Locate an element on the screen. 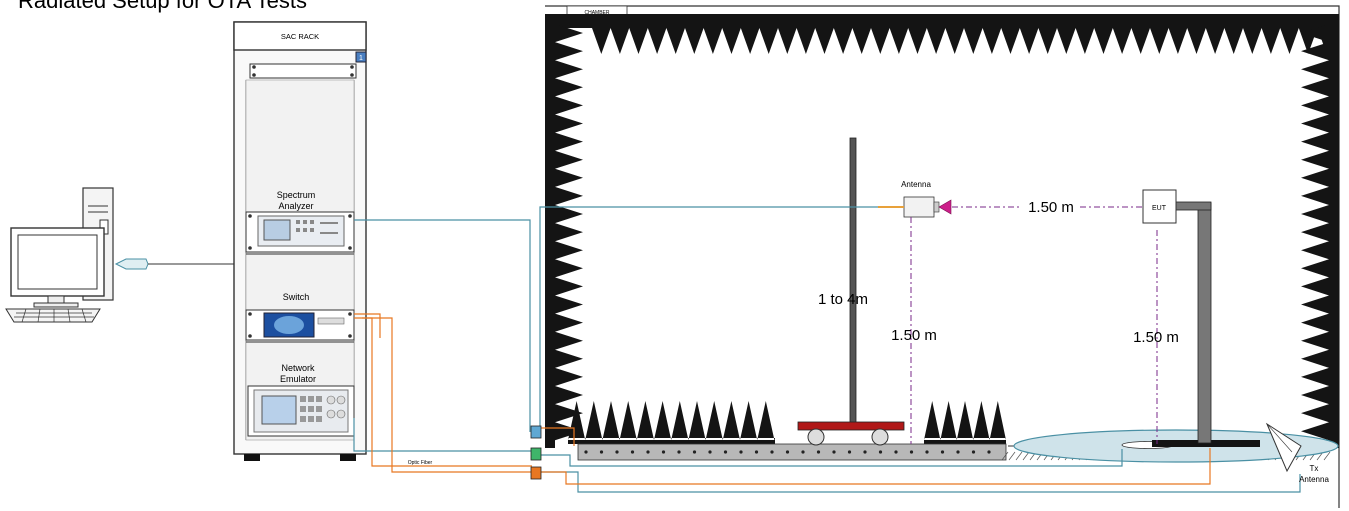 The image size is (1349, 511). antenna-height-label: 1.50 m is located at coordinates (914, 335).